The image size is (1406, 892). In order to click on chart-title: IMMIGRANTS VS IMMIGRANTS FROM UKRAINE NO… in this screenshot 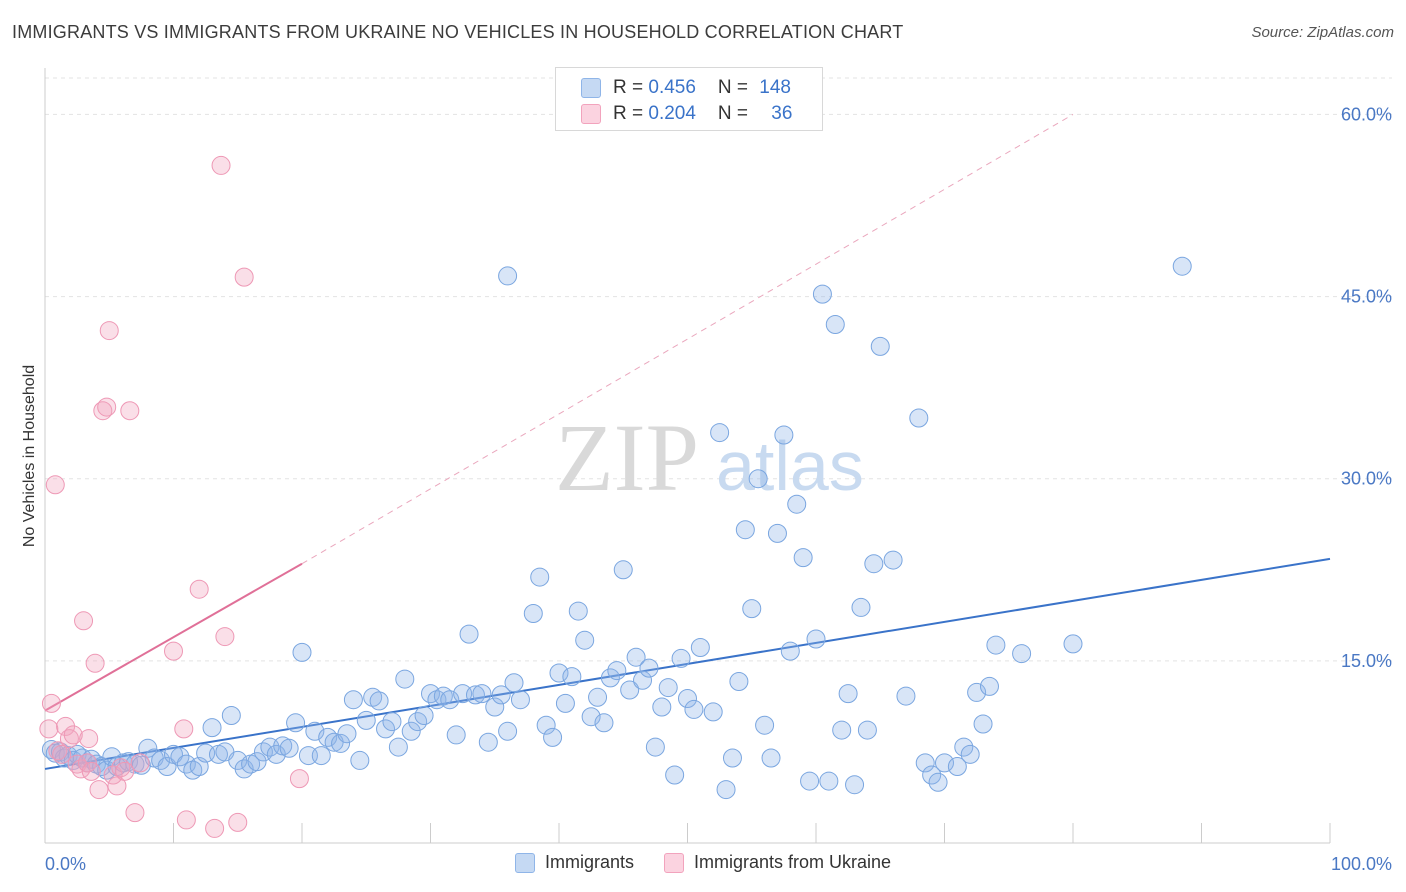, I will do `click(458, 32)`.